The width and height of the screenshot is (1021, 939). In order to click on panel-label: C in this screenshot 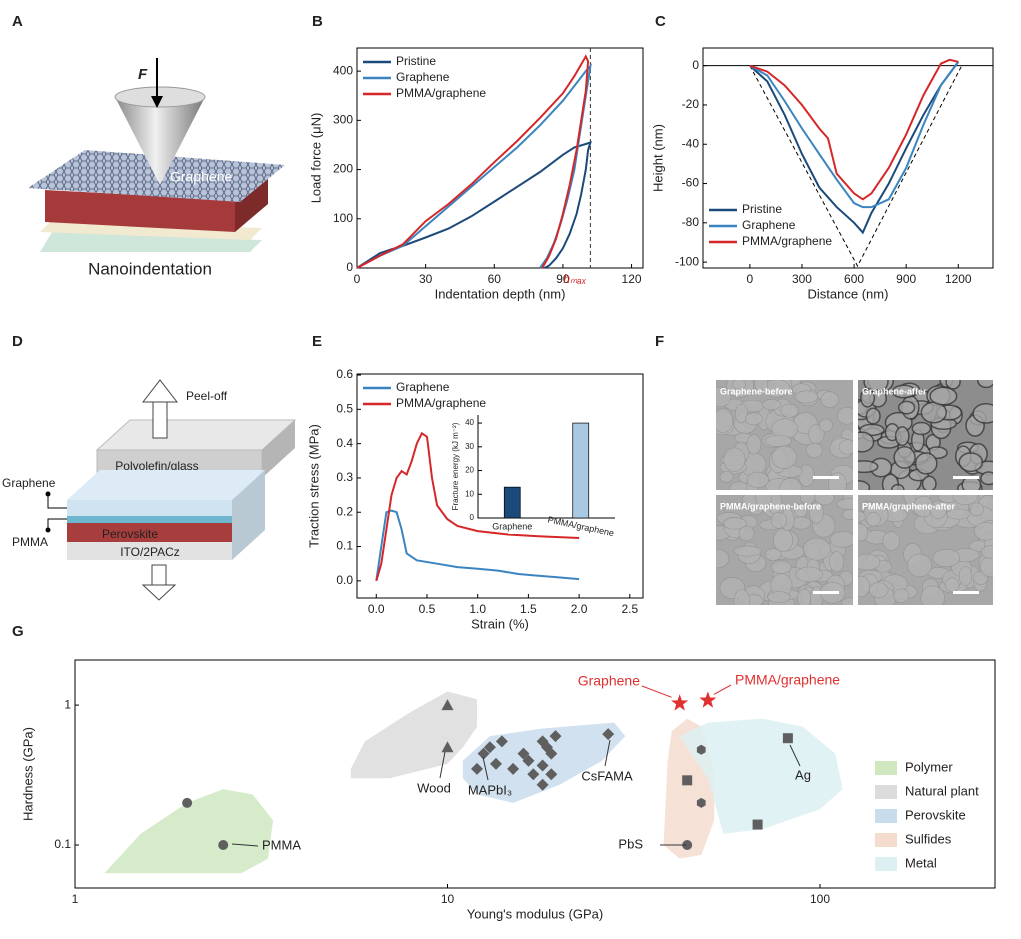, I will do `click(660, 21)`.